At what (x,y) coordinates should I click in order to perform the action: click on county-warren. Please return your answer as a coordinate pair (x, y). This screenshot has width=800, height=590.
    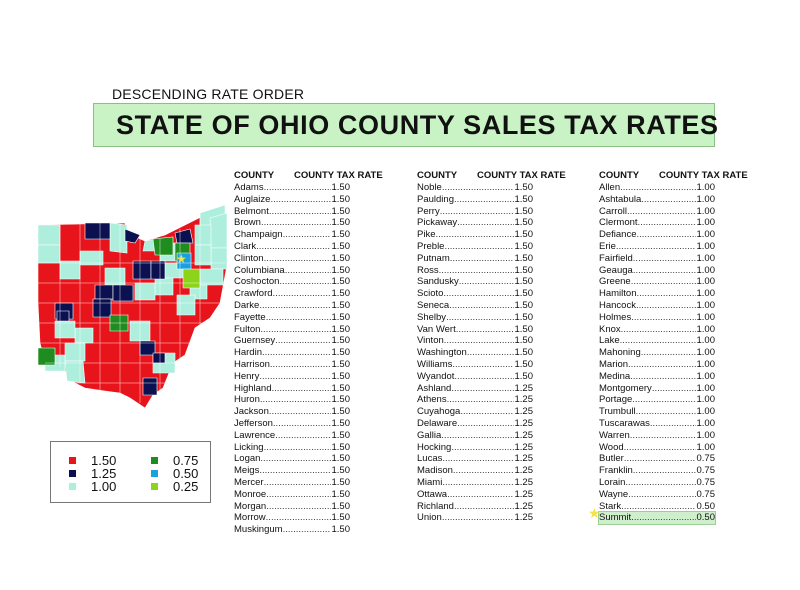
    Looking at the image, I should click on (75, 352).